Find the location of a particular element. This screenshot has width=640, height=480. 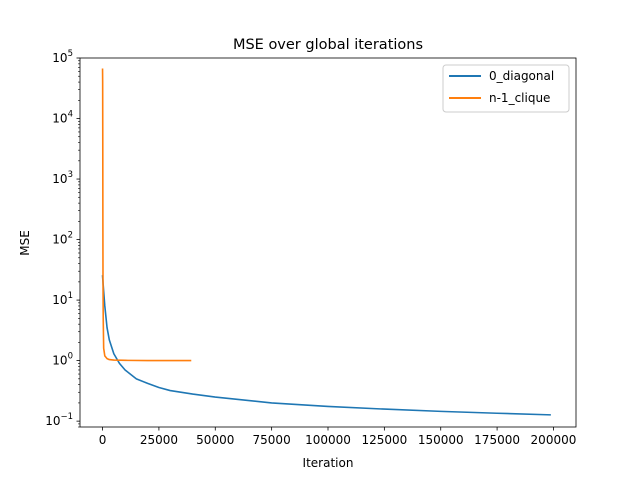

x-tick-label: 50000 is located at coordinates (215, 440).